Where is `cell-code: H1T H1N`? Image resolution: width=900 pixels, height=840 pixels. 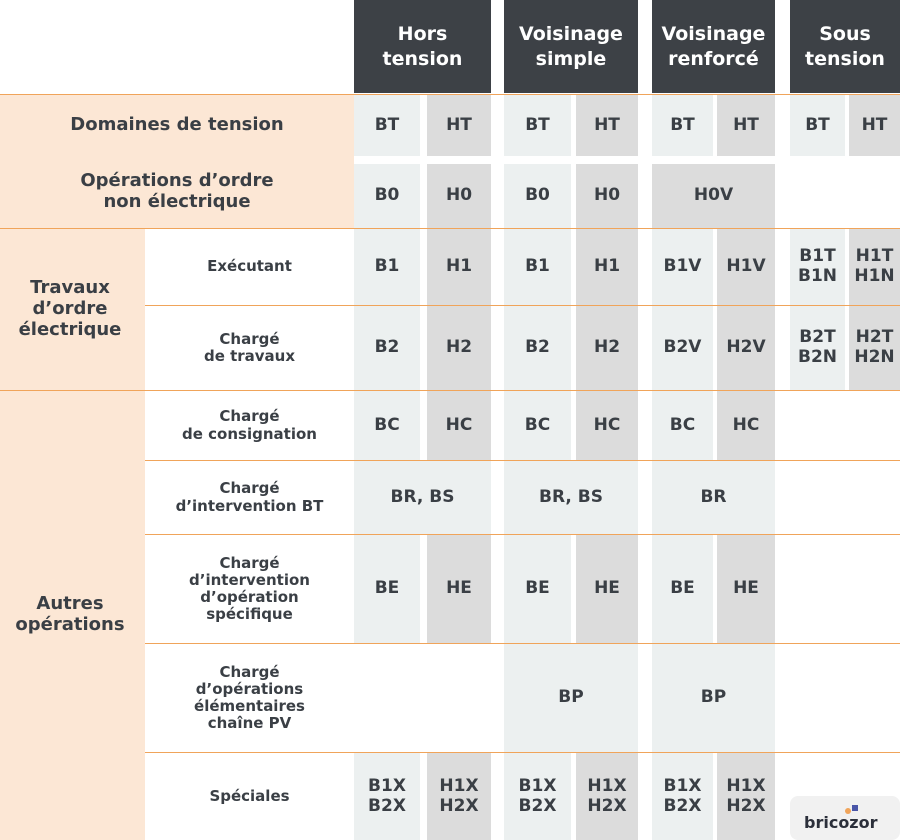 cell-code: H1T H1N is located at coordinates (874, 266).